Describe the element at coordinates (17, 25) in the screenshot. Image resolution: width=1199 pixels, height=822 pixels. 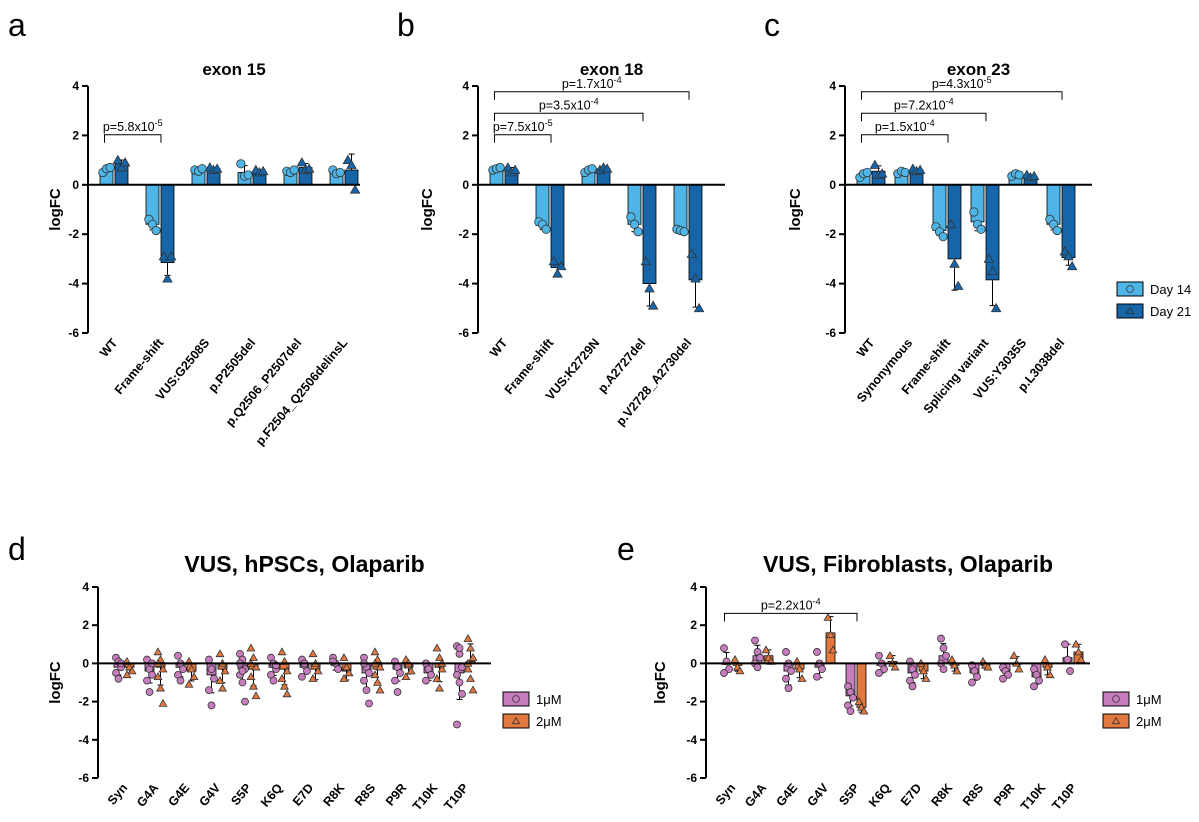
I see `panel-letter-a: a` at that location.